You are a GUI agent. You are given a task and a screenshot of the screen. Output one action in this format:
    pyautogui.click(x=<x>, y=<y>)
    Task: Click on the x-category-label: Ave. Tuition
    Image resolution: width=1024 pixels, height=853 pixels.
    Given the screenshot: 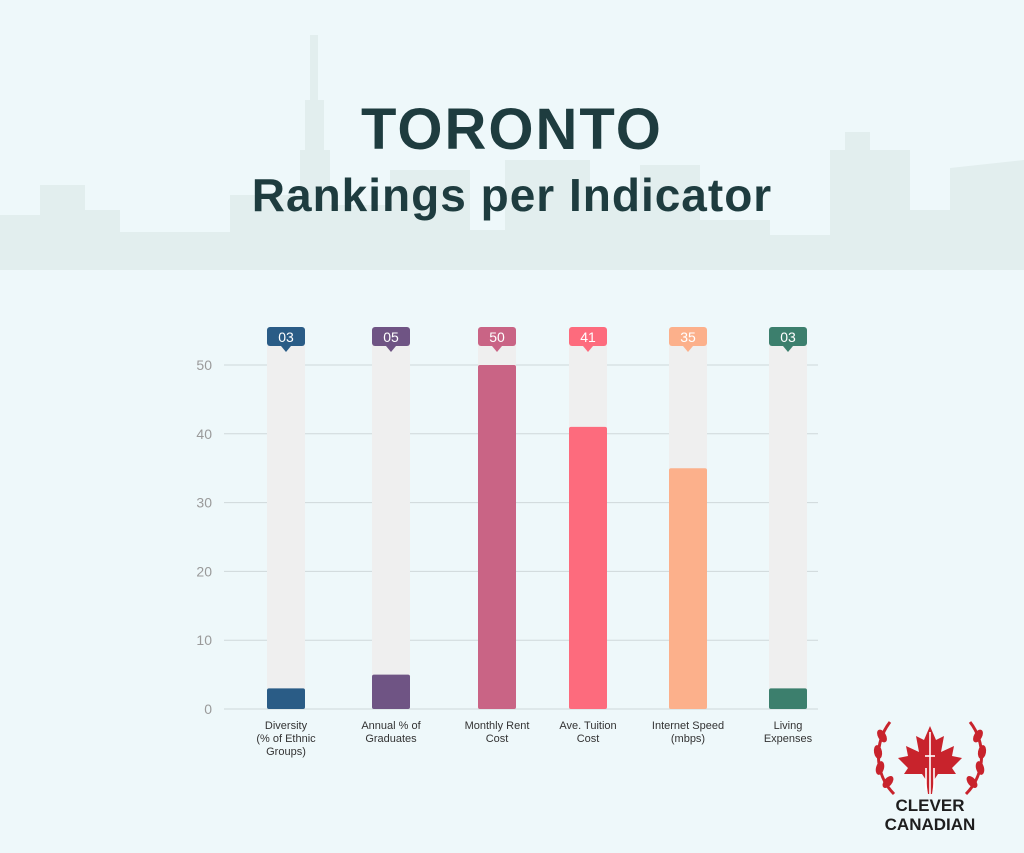 What is the action you would take?
    pyautogui.click(x=587, y=726)
    